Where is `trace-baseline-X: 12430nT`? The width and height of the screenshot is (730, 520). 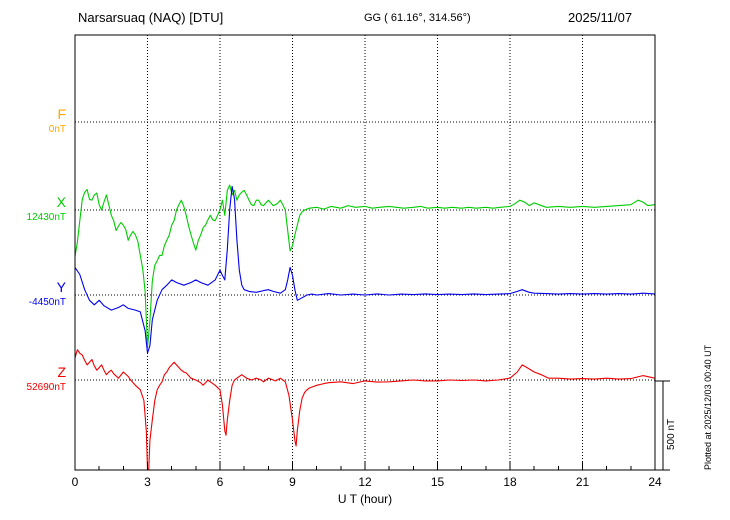 trace-baseline-X: 12430nT is located at coordinates (46, 217).